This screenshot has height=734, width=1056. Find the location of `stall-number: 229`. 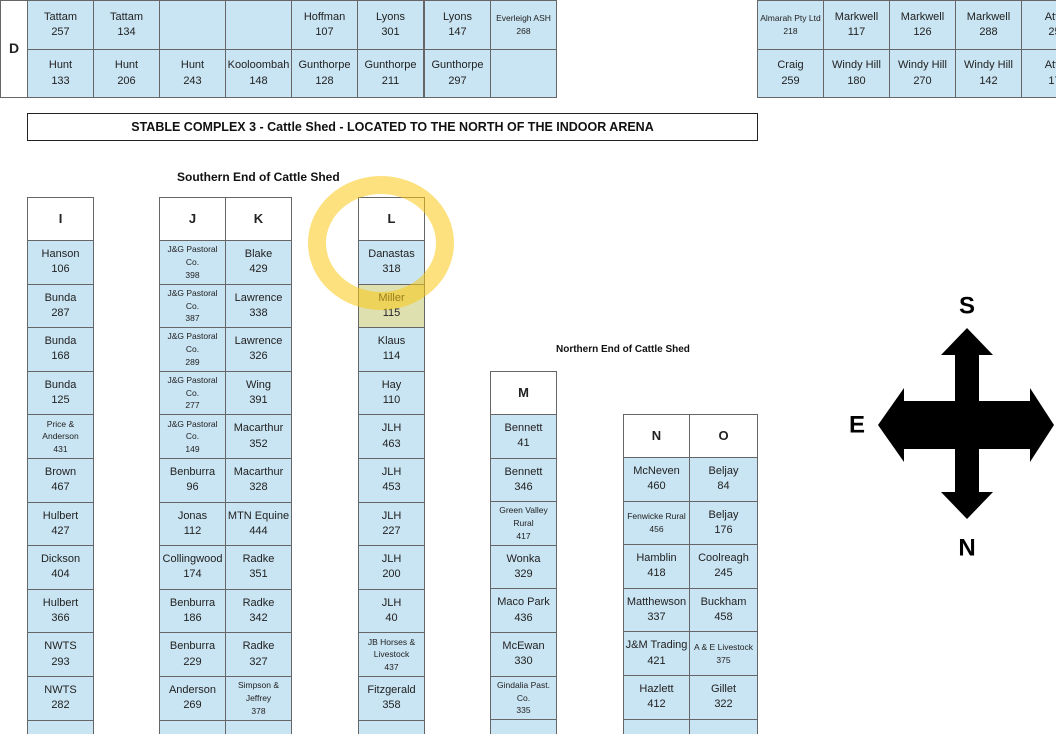

stall-number: 229 is located at coordinates (192, 661).